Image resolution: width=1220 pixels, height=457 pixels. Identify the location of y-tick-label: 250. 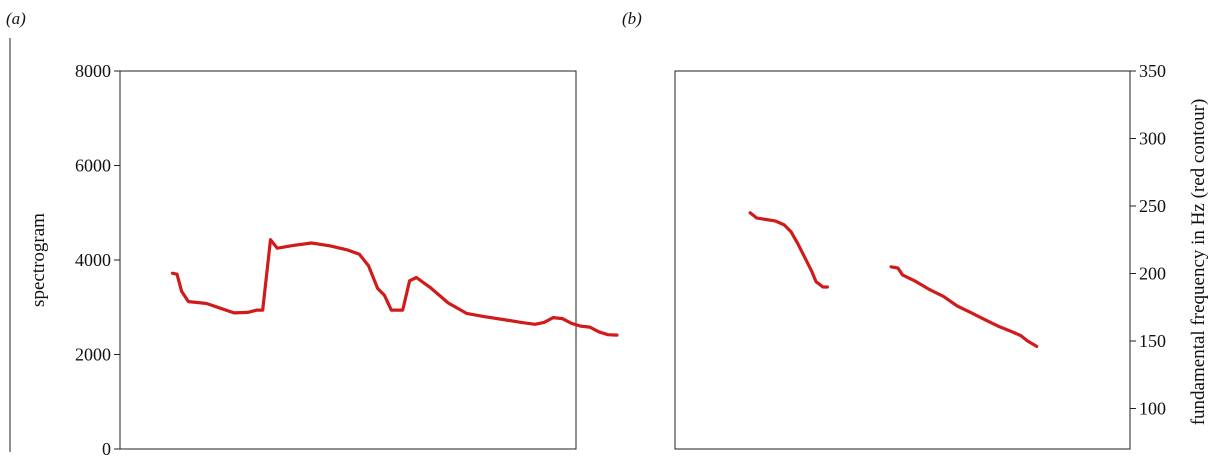
(1152, 206).